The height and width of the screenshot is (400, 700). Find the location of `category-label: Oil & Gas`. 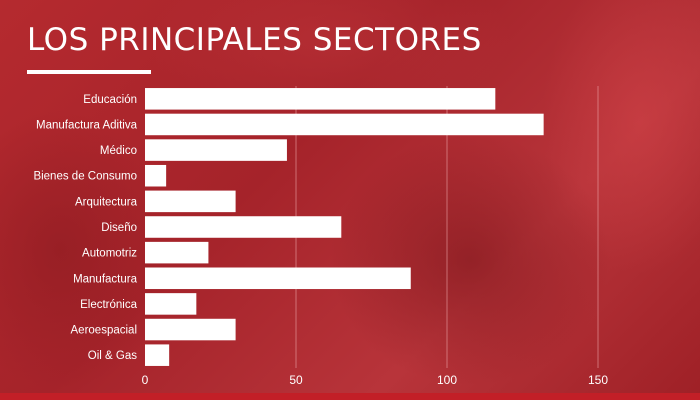

category-label: Oil & Gas is located at coordinates (112, 356).